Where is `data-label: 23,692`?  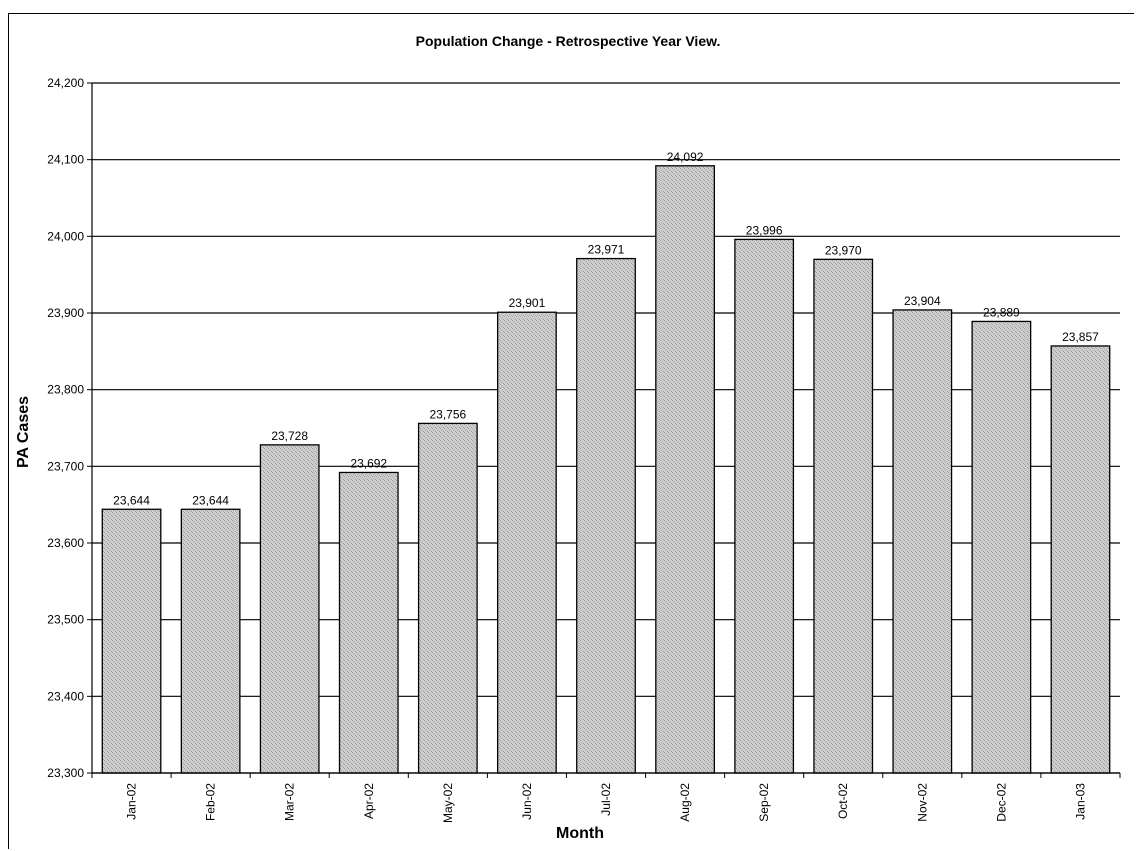 data-label: 23,692 is located at coordinates (368, 463).